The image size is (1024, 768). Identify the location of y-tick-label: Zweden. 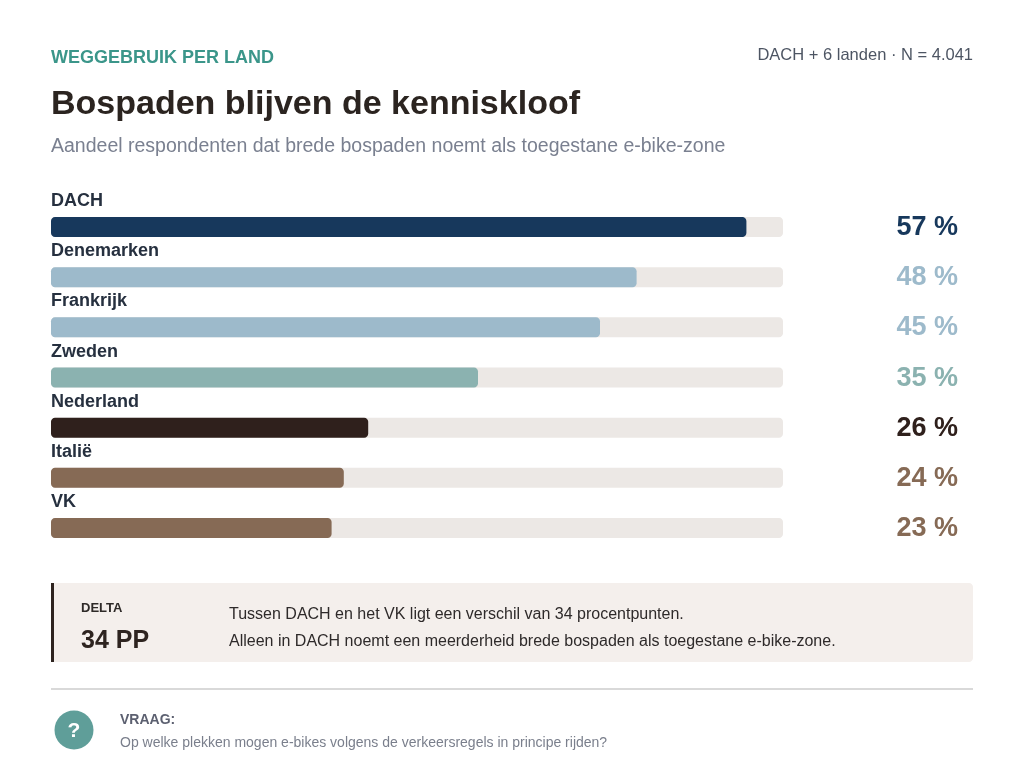
(85, 350).